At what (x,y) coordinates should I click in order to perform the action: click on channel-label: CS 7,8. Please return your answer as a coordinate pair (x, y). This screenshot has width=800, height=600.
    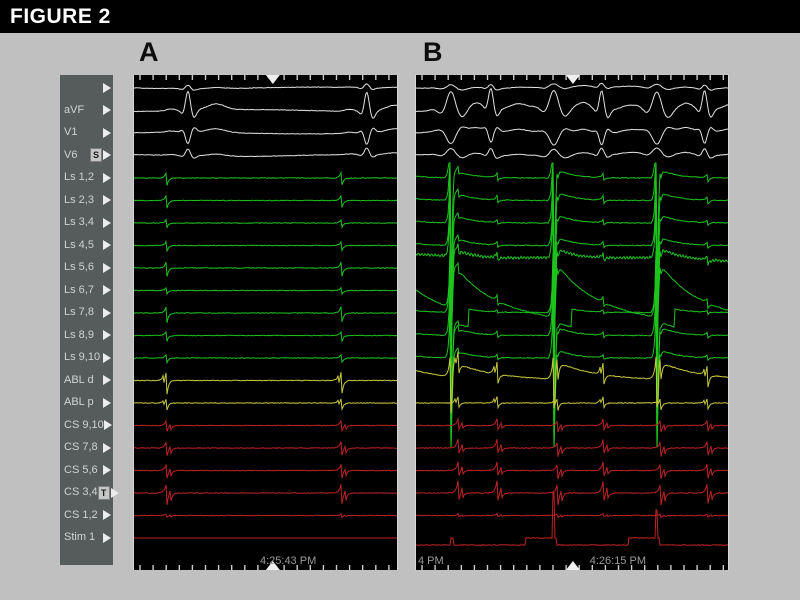
    Looking at the image, I should click on (81, 447).